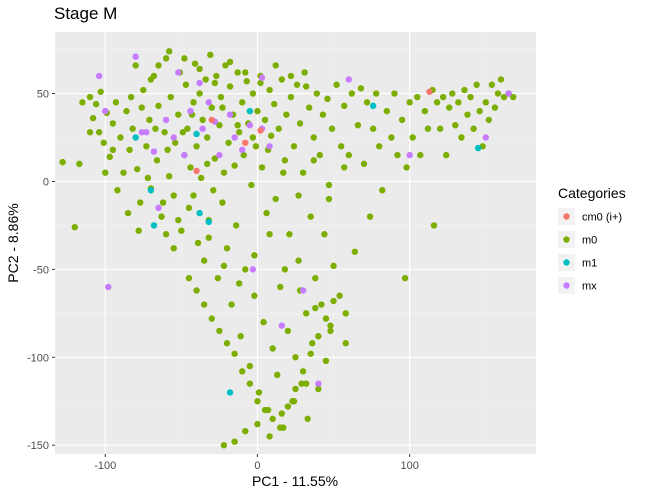  Describe the element at coordinates (105, 466) in the screenshot. I see `x-tick-label: -100` at that location.